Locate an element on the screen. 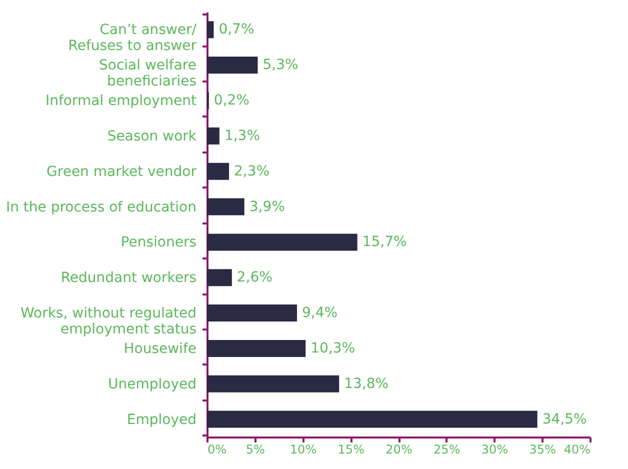 Image resolution: width=628 pixels, height=469 pixels. x-tick-label: 25% is located at coordinates (447, 449).